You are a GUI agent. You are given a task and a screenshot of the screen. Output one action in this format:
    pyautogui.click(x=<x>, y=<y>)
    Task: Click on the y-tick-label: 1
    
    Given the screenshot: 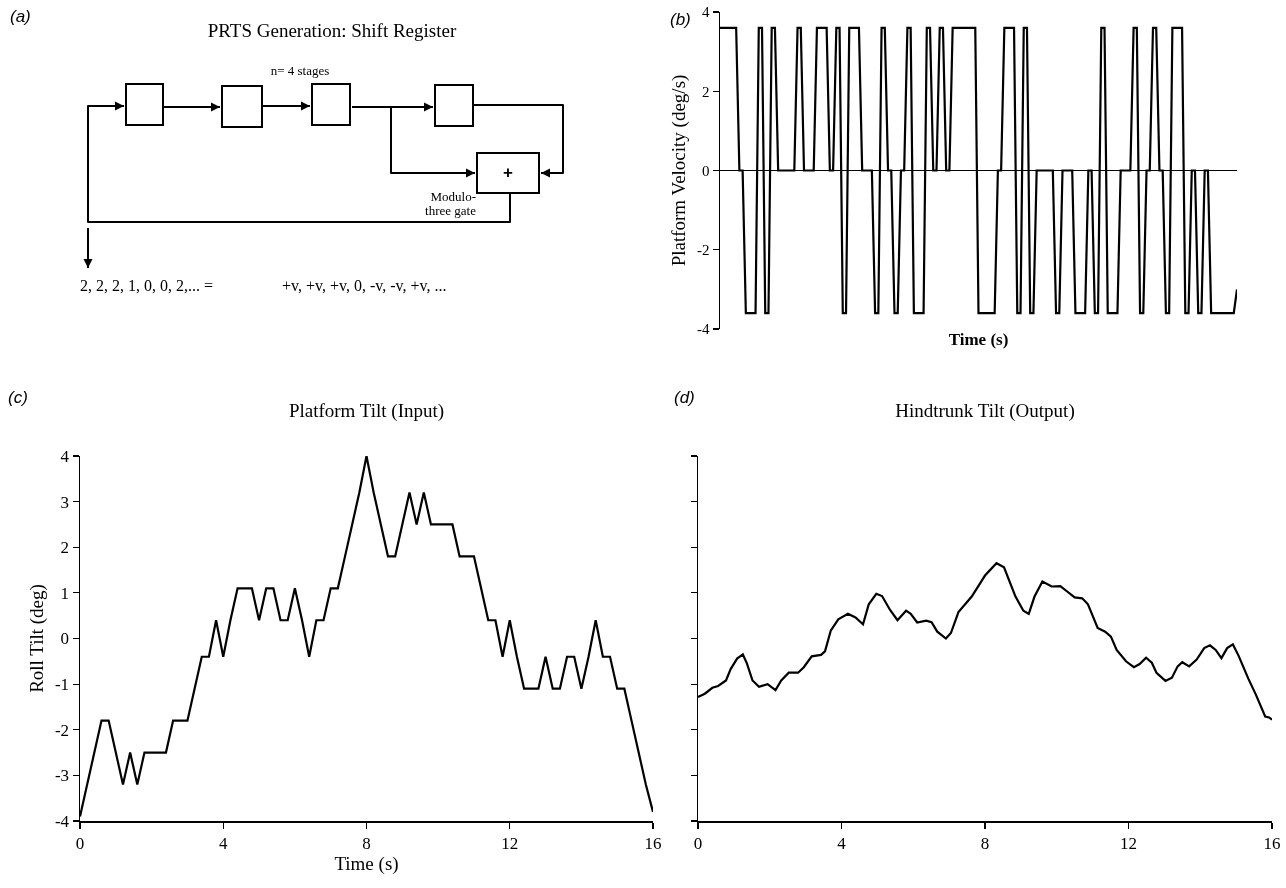 What is the action you would take?
    pyautogui.click(x=65, y=593)
    